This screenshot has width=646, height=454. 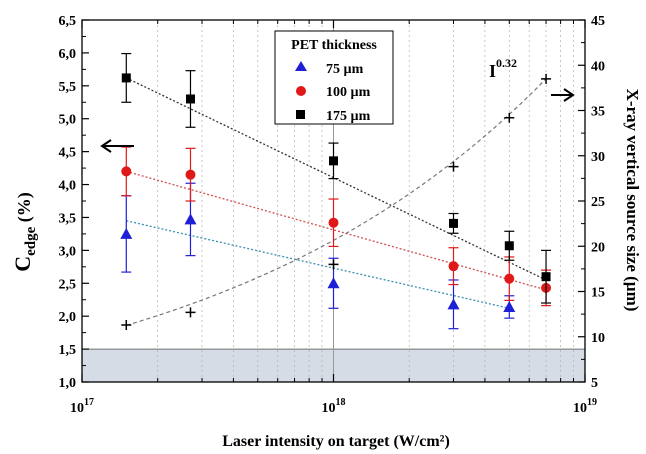 I want to click on power-law-exponent: 0.32, so click(x=506, y=63).